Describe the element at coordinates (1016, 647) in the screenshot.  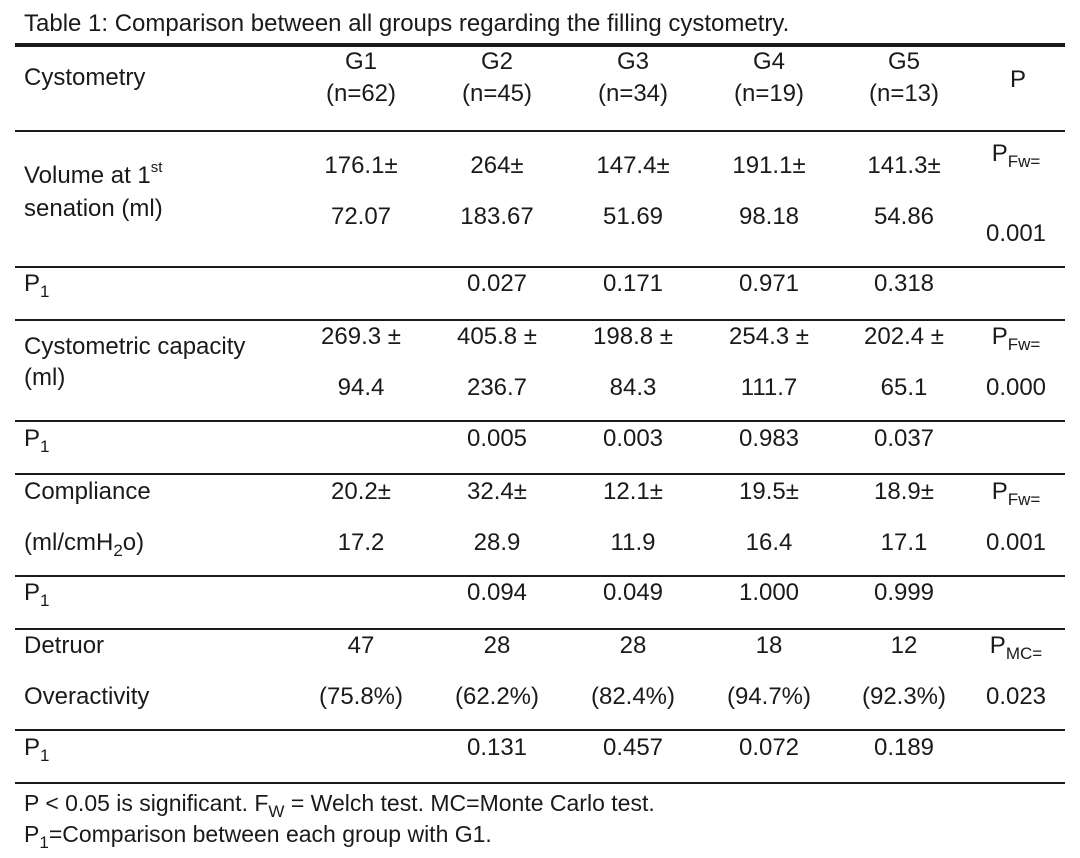
I see `detrusor-p-label: PMC=` at that location.